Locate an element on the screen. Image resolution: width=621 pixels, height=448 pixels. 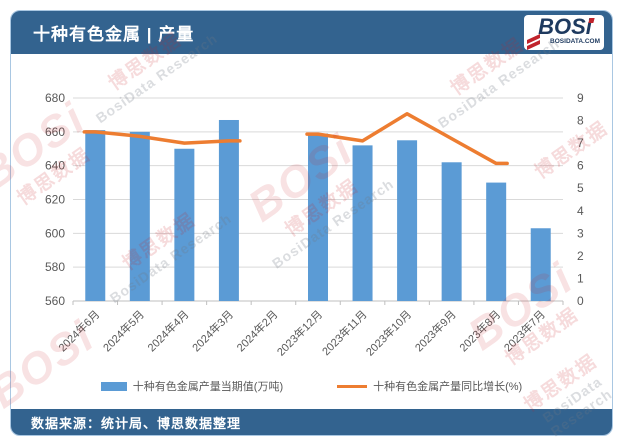
legend-label-line-series: 十种有色金属产量同比增长(%) is located at coordinates (448, 387).